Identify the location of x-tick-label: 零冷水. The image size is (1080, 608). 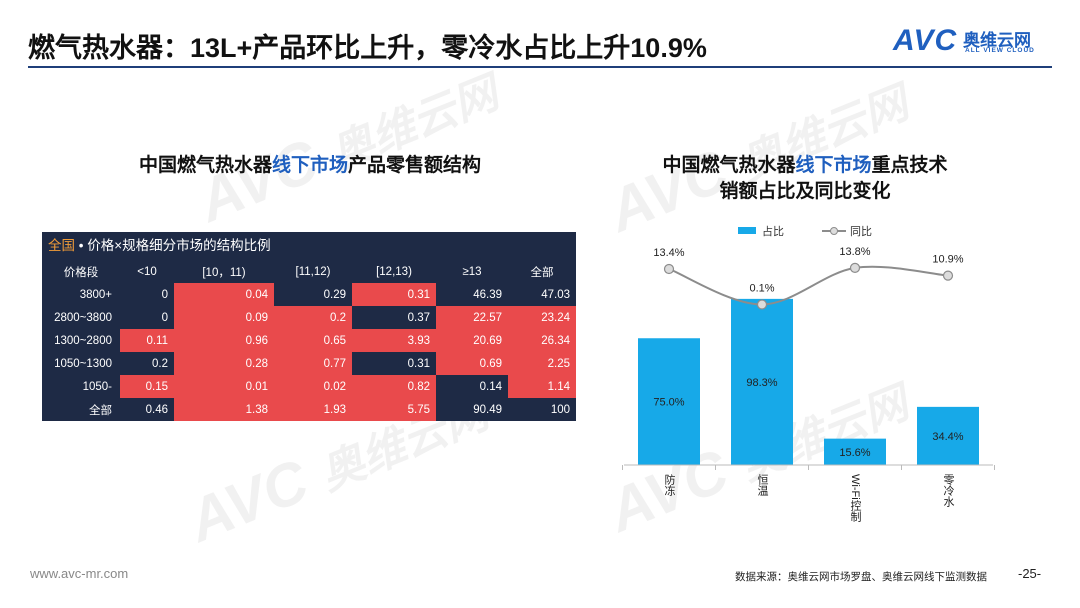
(948, 490).